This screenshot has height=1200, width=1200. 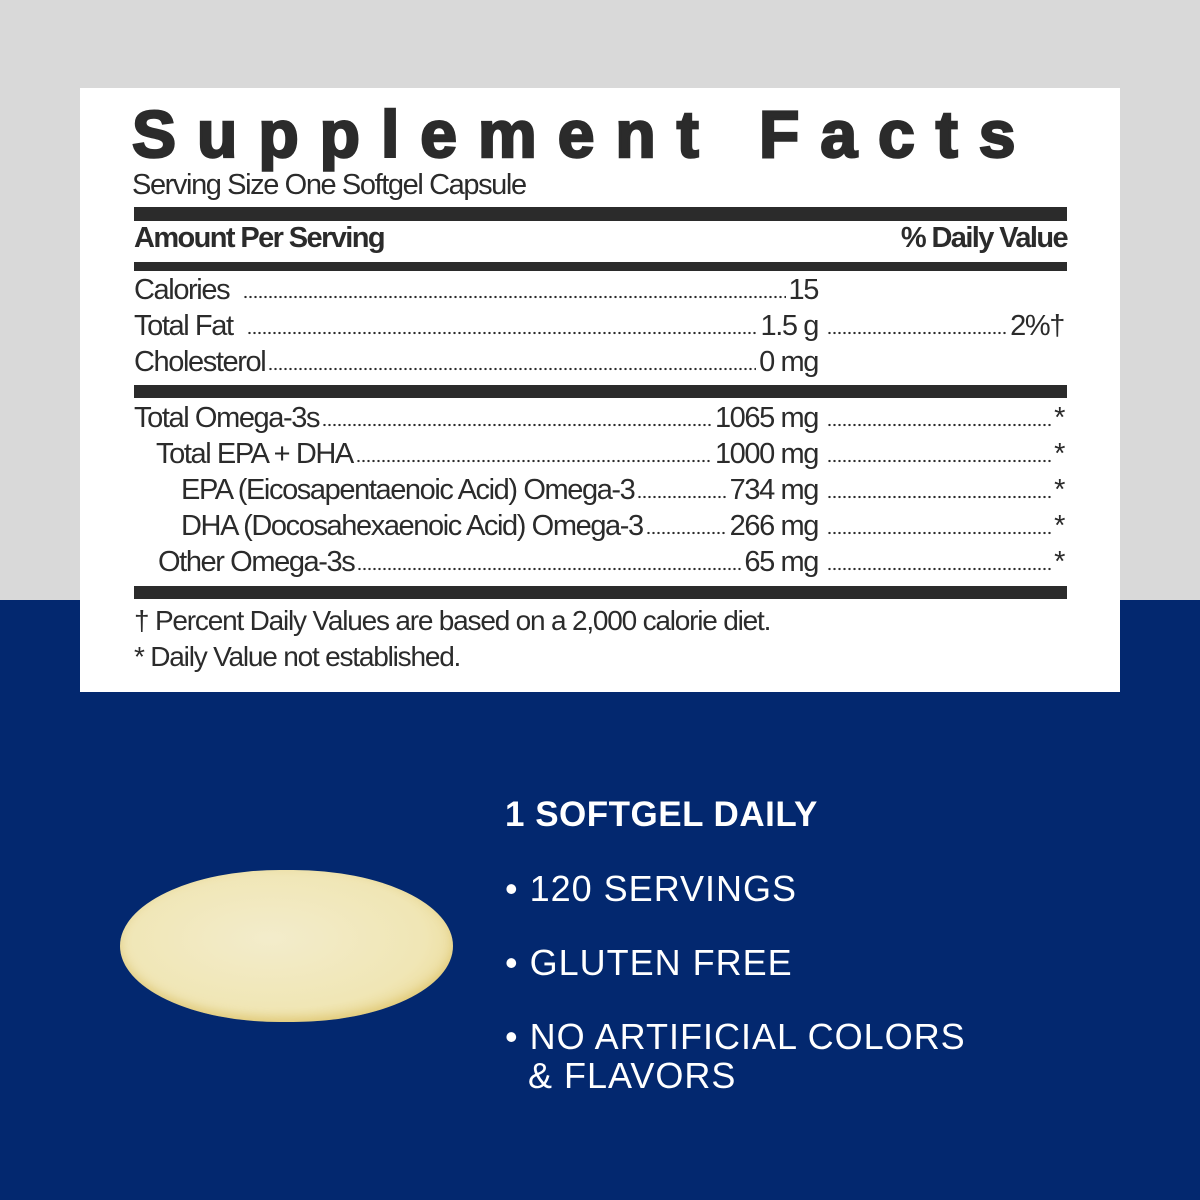 What do you see at coordinates (599, 290) in the screenshot?
I see `table-row: Calories 15` at bounding box center [599, 290].